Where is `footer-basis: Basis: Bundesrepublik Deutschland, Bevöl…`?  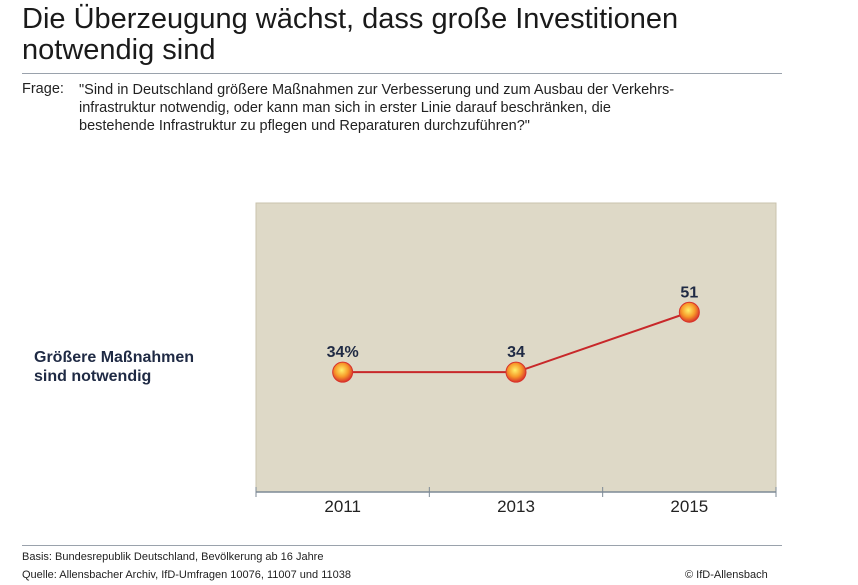 footer-basis: Basis: Bundesrepublik Deutschland, Bevöl… is located at coordinates (173, 557).